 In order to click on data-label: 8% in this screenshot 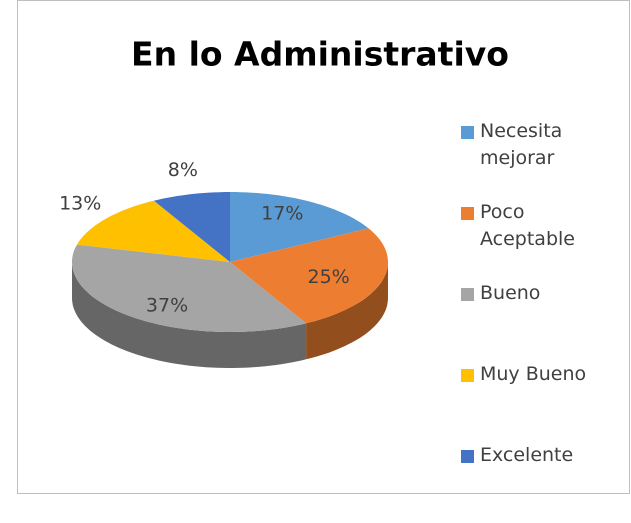, I will do `click(183, 170)`.